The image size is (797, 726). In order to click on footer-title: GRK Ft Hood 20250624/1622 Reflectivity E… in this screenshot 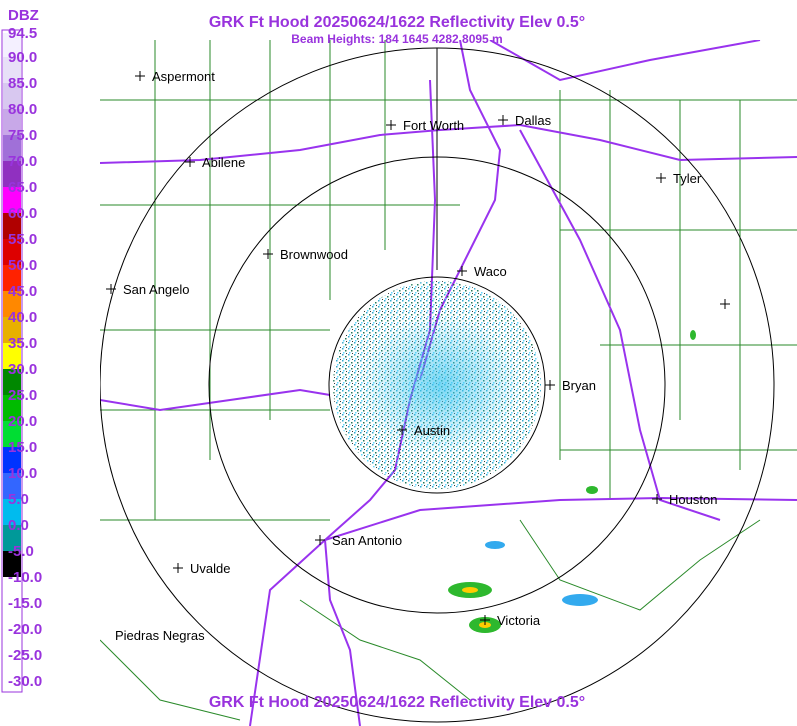, I will do `click(397, 702)`.